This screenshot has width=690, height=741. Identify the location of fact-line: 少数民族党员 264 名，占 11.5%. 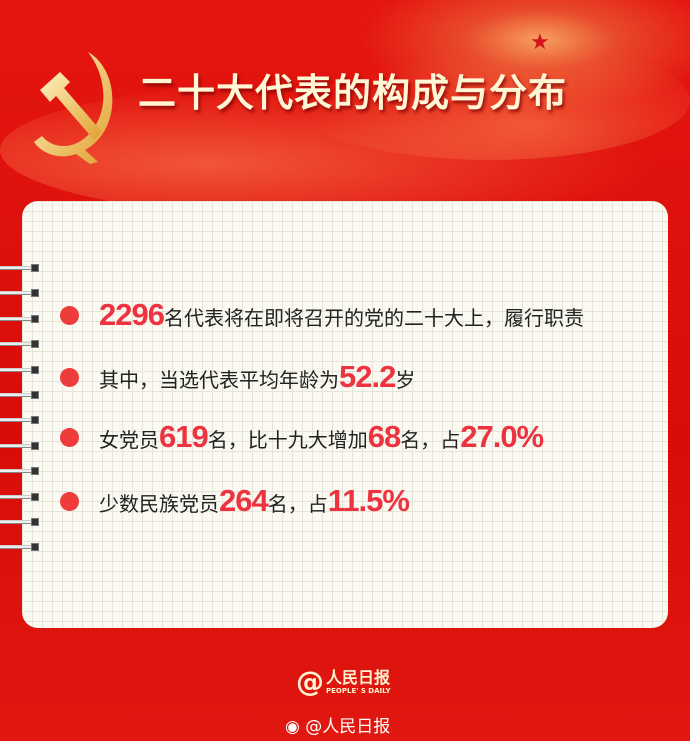
(235, 501).